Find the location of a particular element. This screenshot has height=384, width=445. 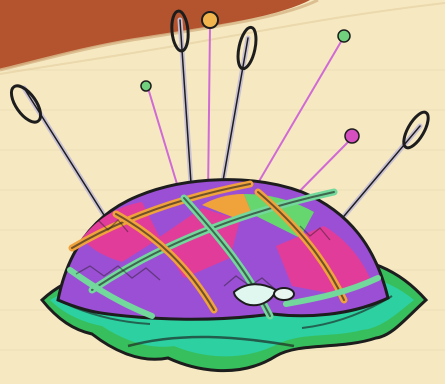

ribbon-lower-right is located at coordinates (332, 291).